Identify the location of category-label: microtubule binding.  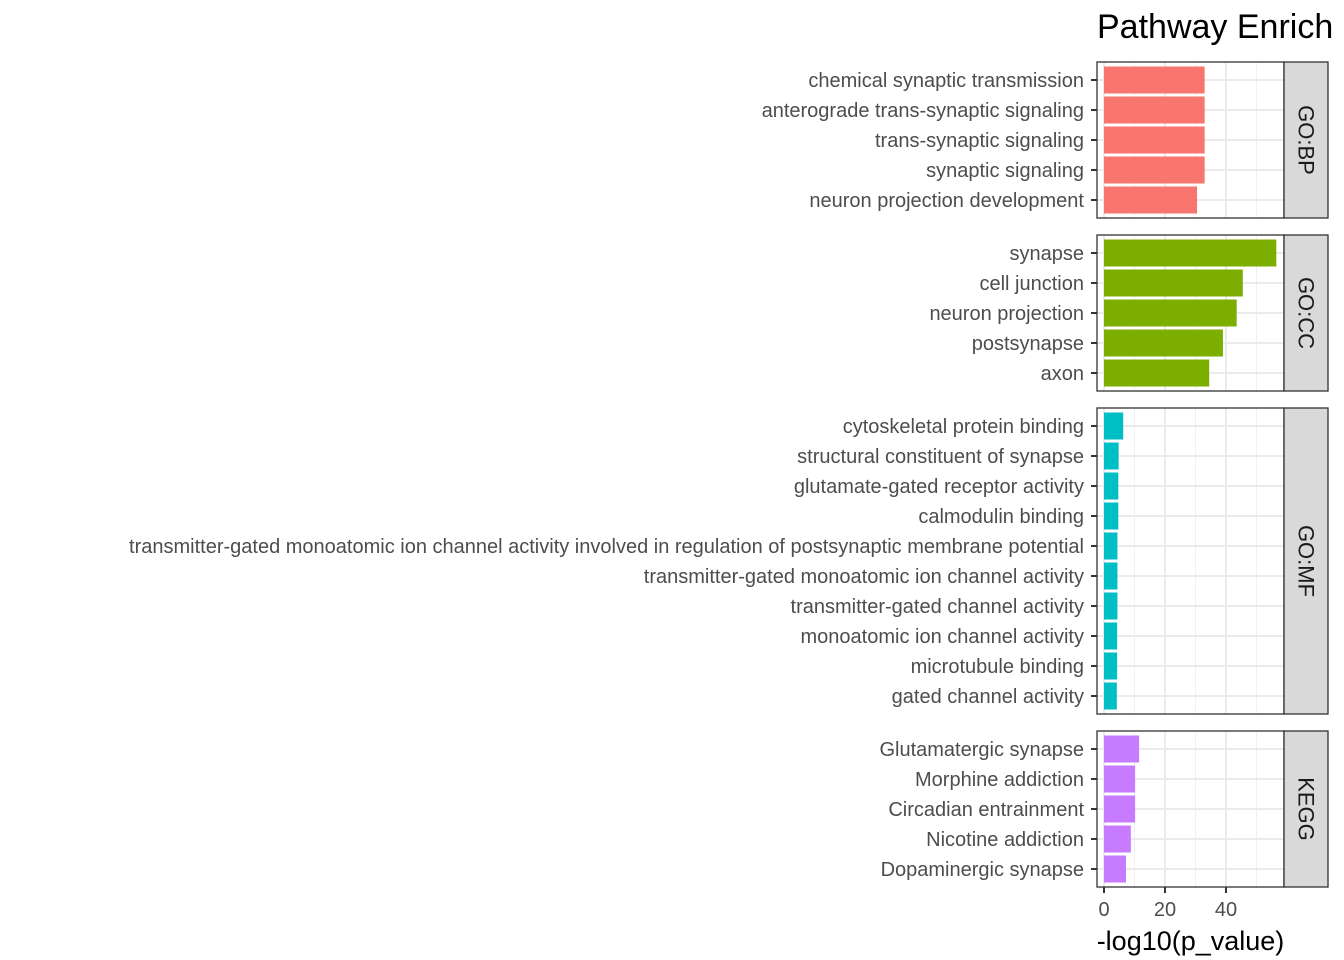
(997, 667).